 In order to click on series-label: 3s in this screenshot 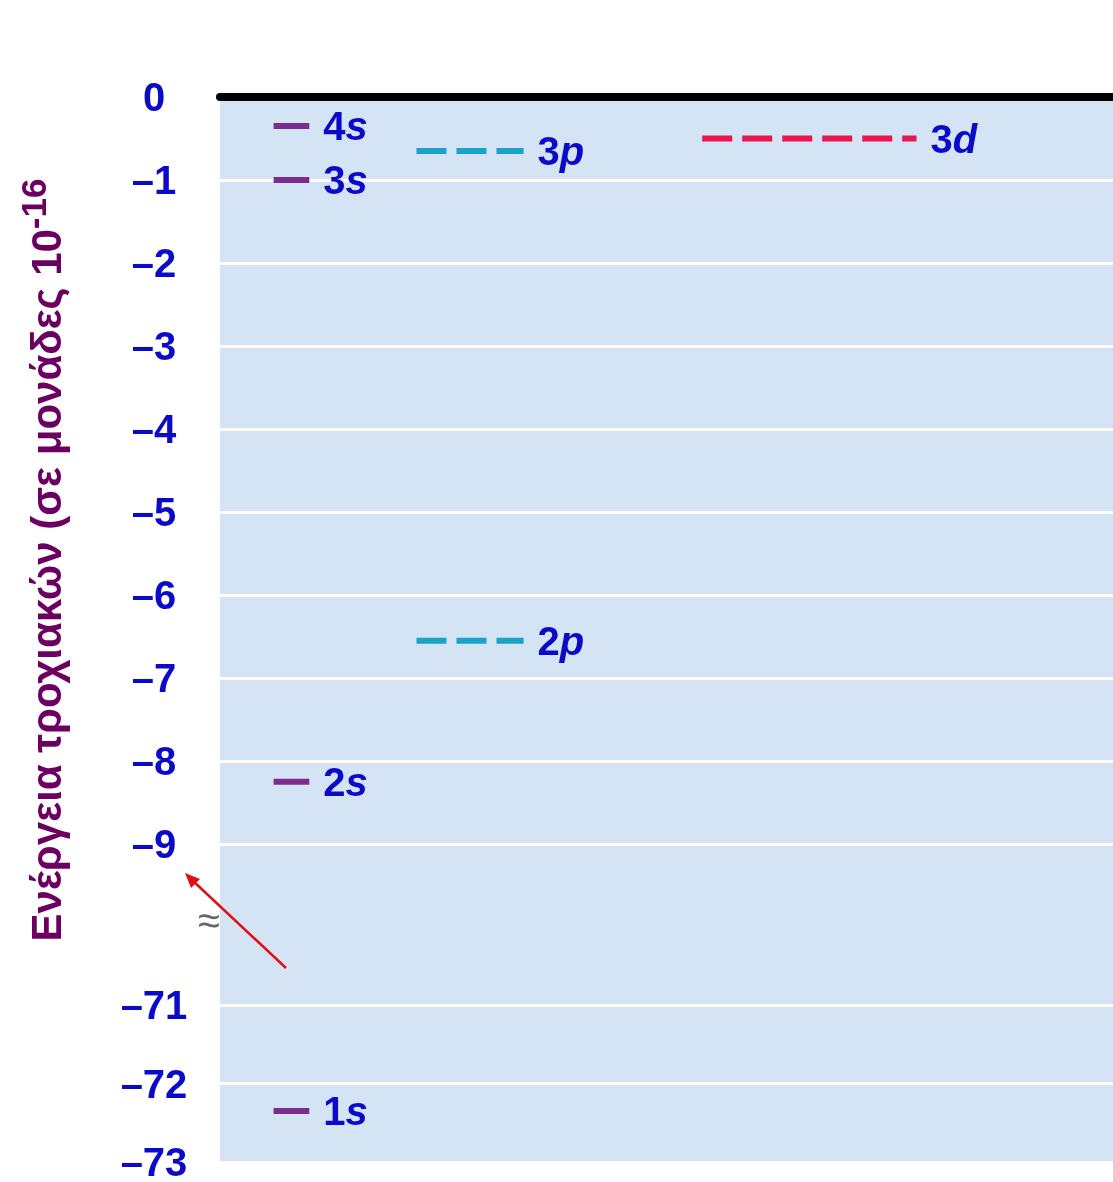, I will do `click(345, 180)`.